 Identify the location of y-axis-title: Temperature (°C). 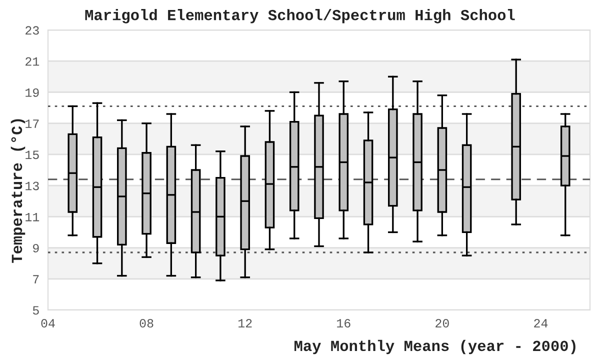
(18, 191).